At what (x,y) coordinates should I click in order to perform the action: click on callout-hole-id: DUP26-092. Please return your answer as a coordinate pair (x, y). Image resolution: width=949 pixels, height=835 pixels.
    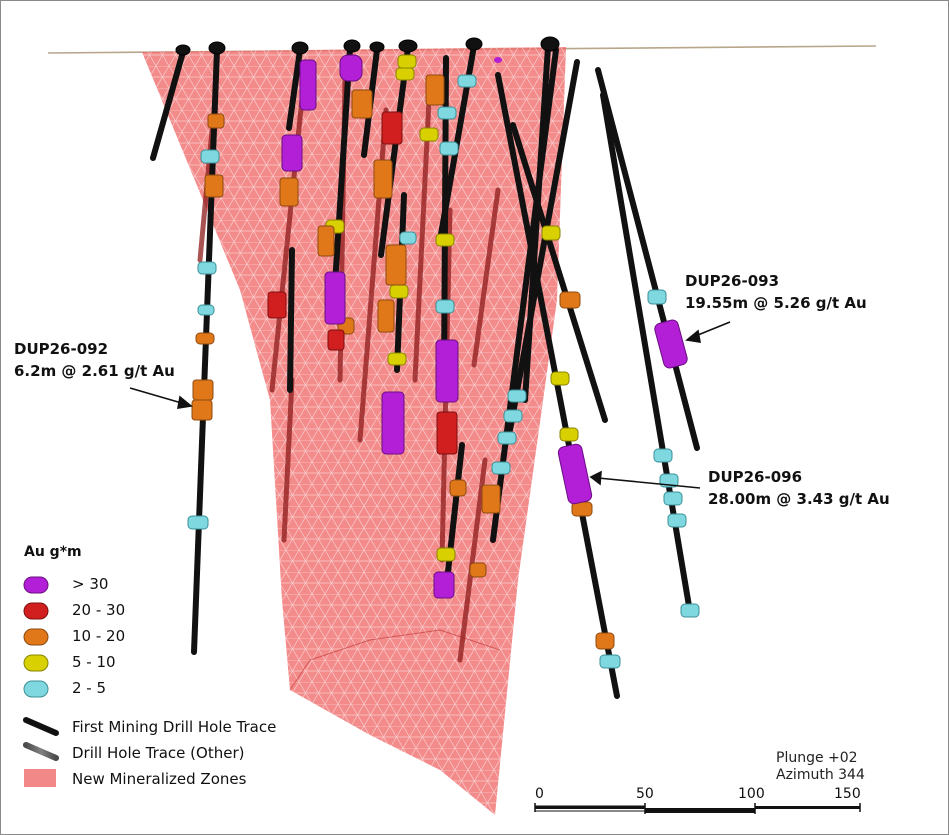
    Looking at the image, I should click on (61, 349).